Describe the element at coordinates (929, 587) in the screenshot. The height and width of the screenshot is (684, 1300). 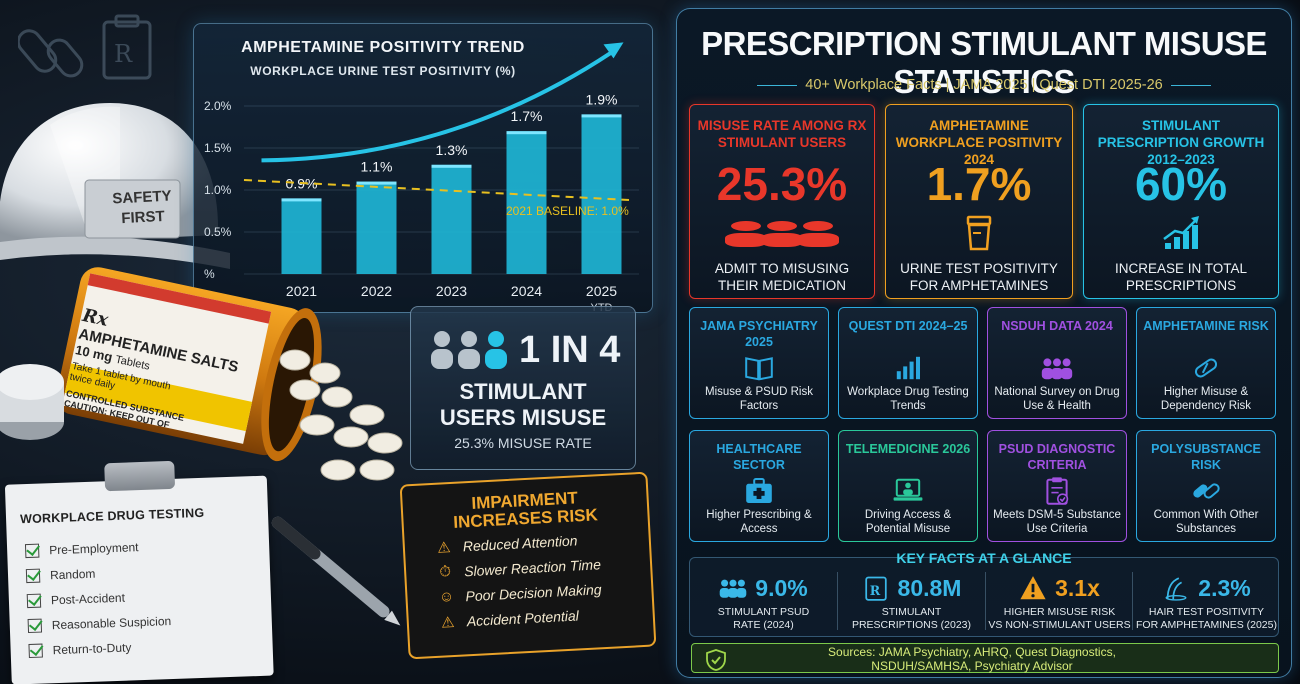
I see `key-fact-value: 80.8M` at that location.